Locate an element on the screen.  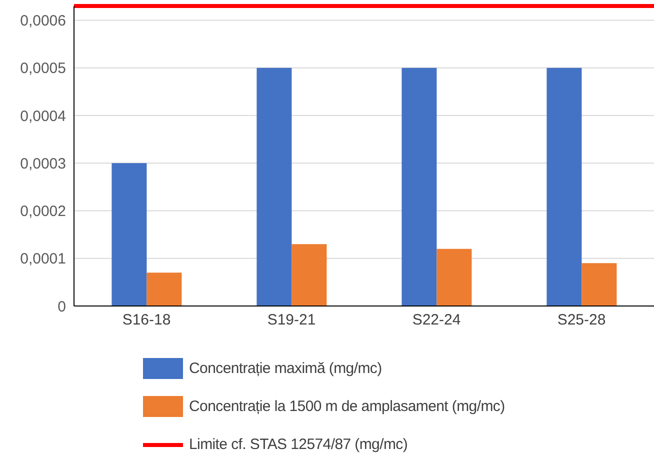
x-tick-label: S19-21 is located at coordinates (291, 320).